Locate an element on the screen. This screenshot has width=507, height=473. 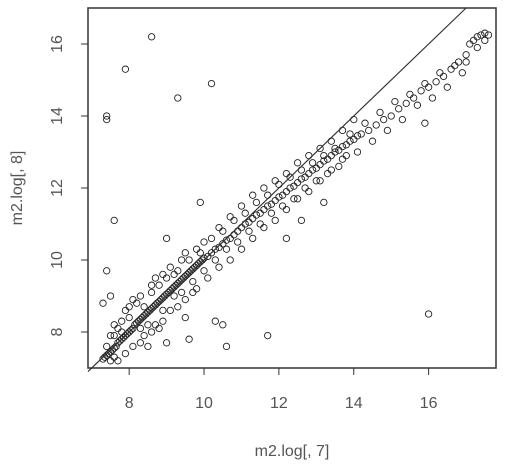
x-axis: 8 10 12 14 16 is located at coordinates (281, 390).